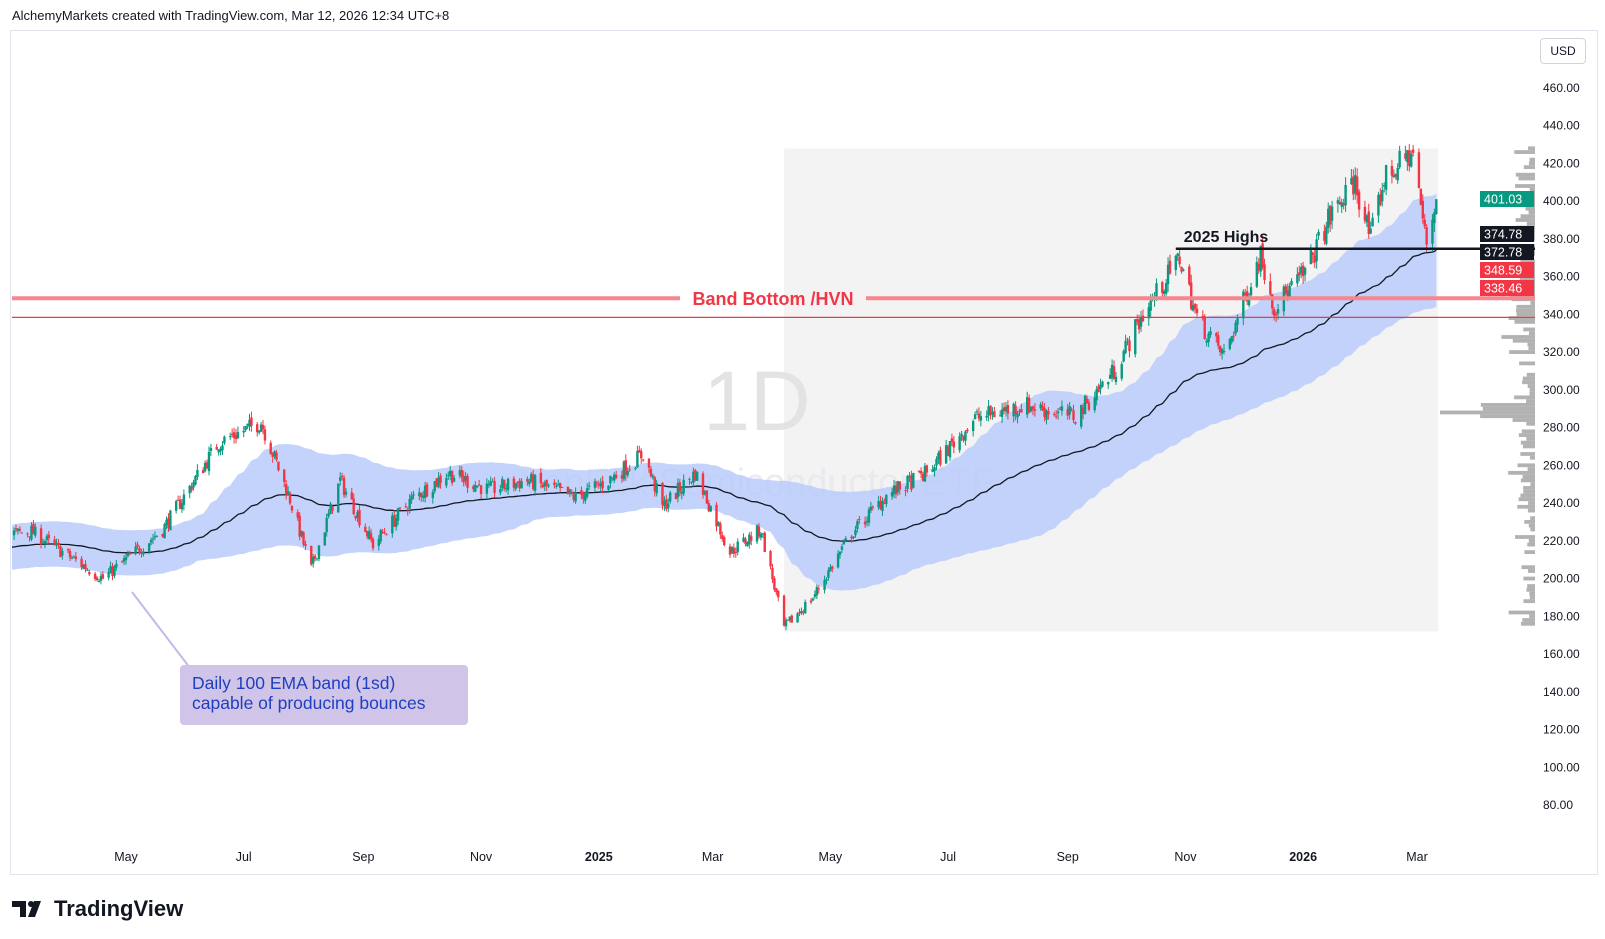  I want to click on y-tick-label: 420.00, so click(1561, 163).